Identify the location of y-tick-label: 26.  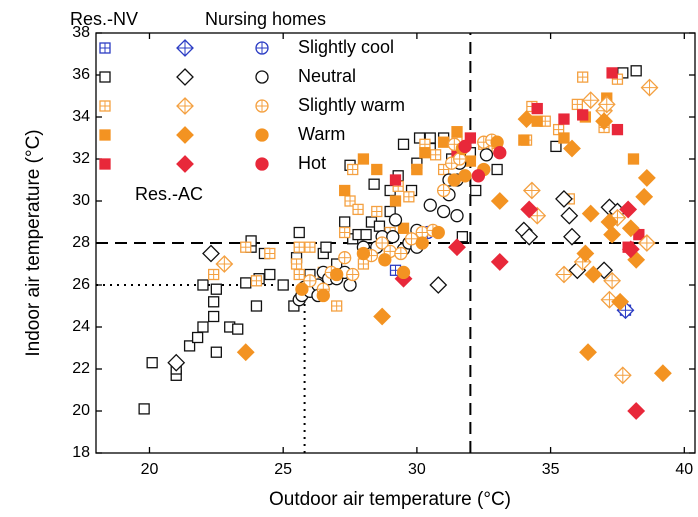
(81, 284).